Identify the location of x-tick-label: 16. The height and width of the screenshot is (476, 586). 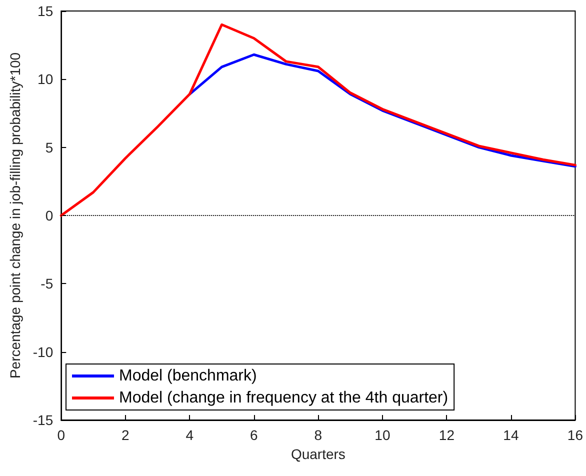
(575, 435).